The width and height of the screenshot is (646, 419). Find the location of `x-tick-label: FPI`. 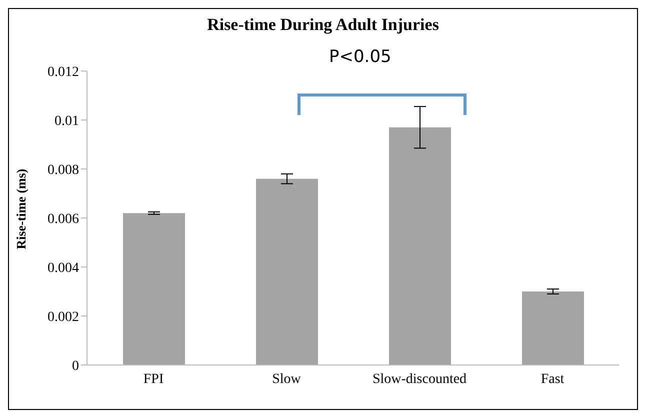

x-tick-label: FPI is located at coordinates (153, 379).